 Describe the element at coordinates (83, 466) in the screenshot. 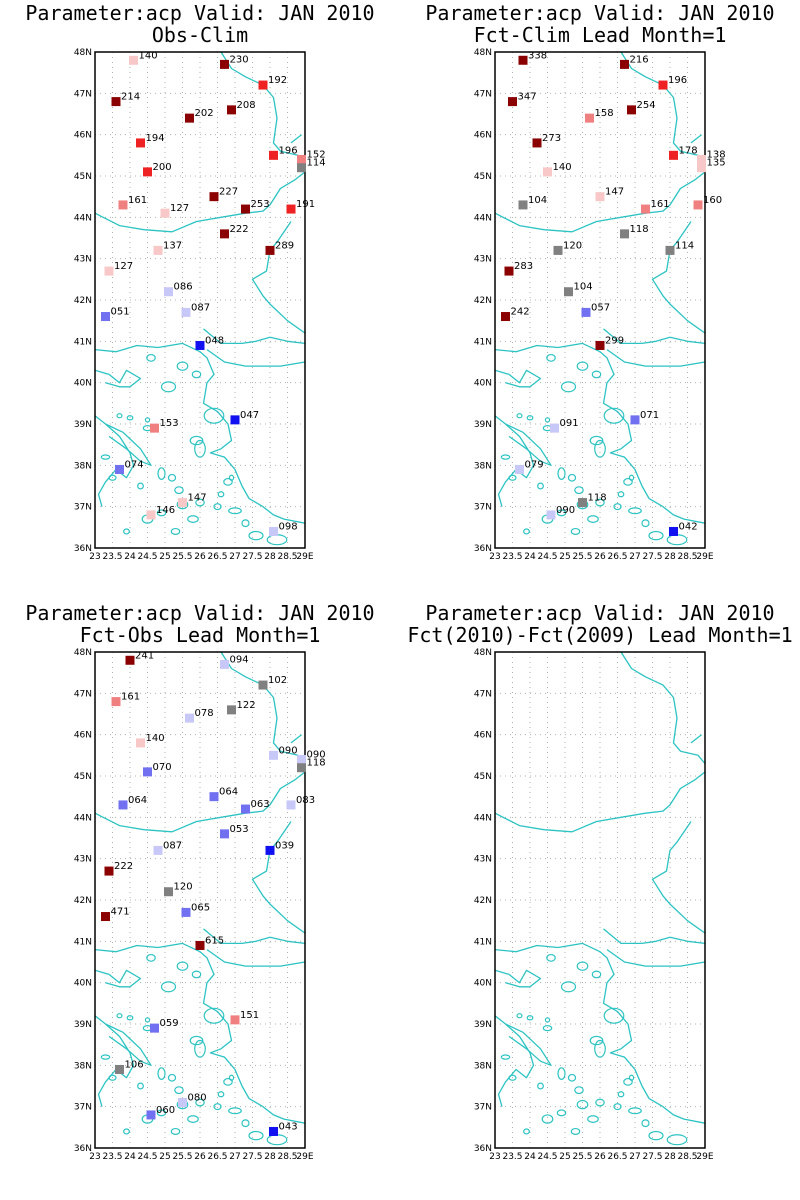

I see `y-tick-label: 38N` at that location.